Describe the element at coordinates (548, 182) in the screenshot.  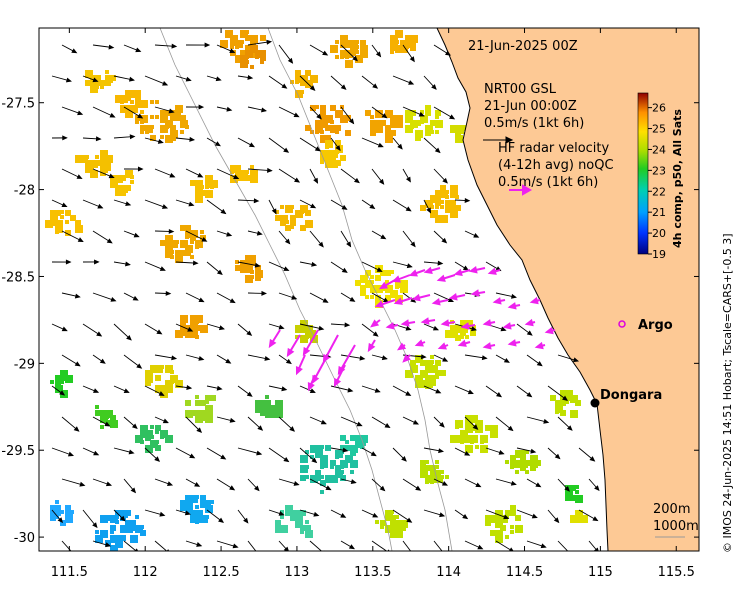
I see `hf-legend-line3: 0.5m/s (1kt 6h)` at that location.